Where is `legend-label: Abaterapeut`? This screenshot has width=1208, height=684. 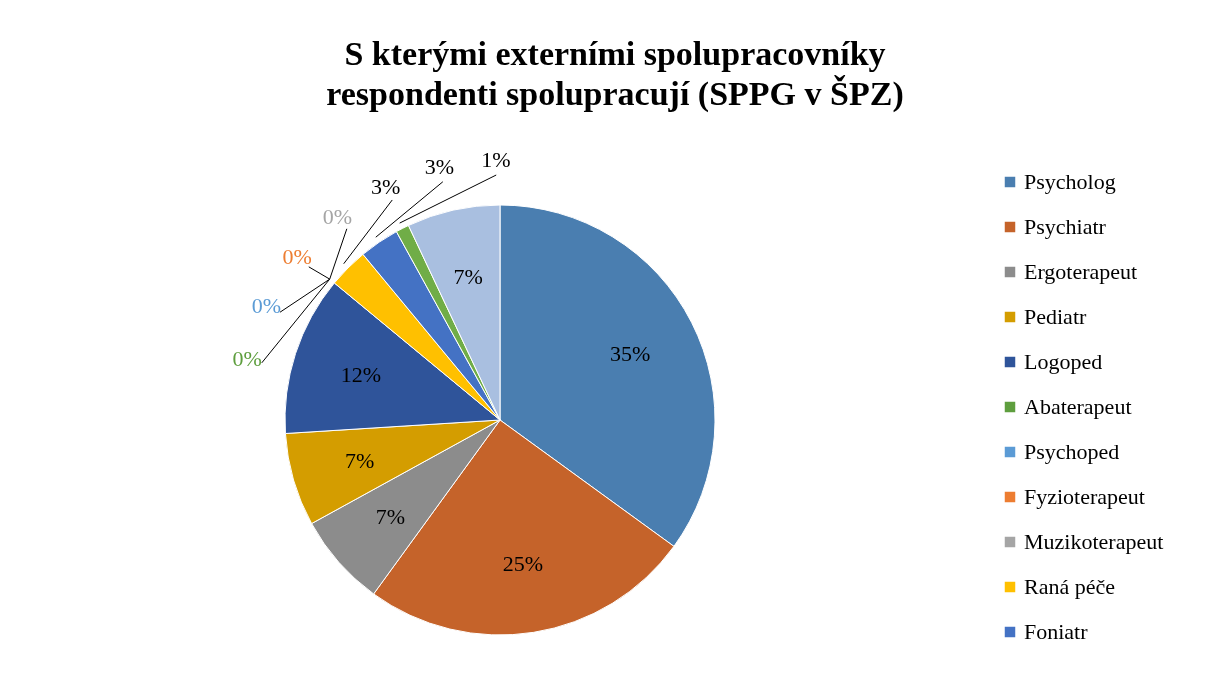
legend-label: Abaterapeut is located at coordinates (1078, 406).